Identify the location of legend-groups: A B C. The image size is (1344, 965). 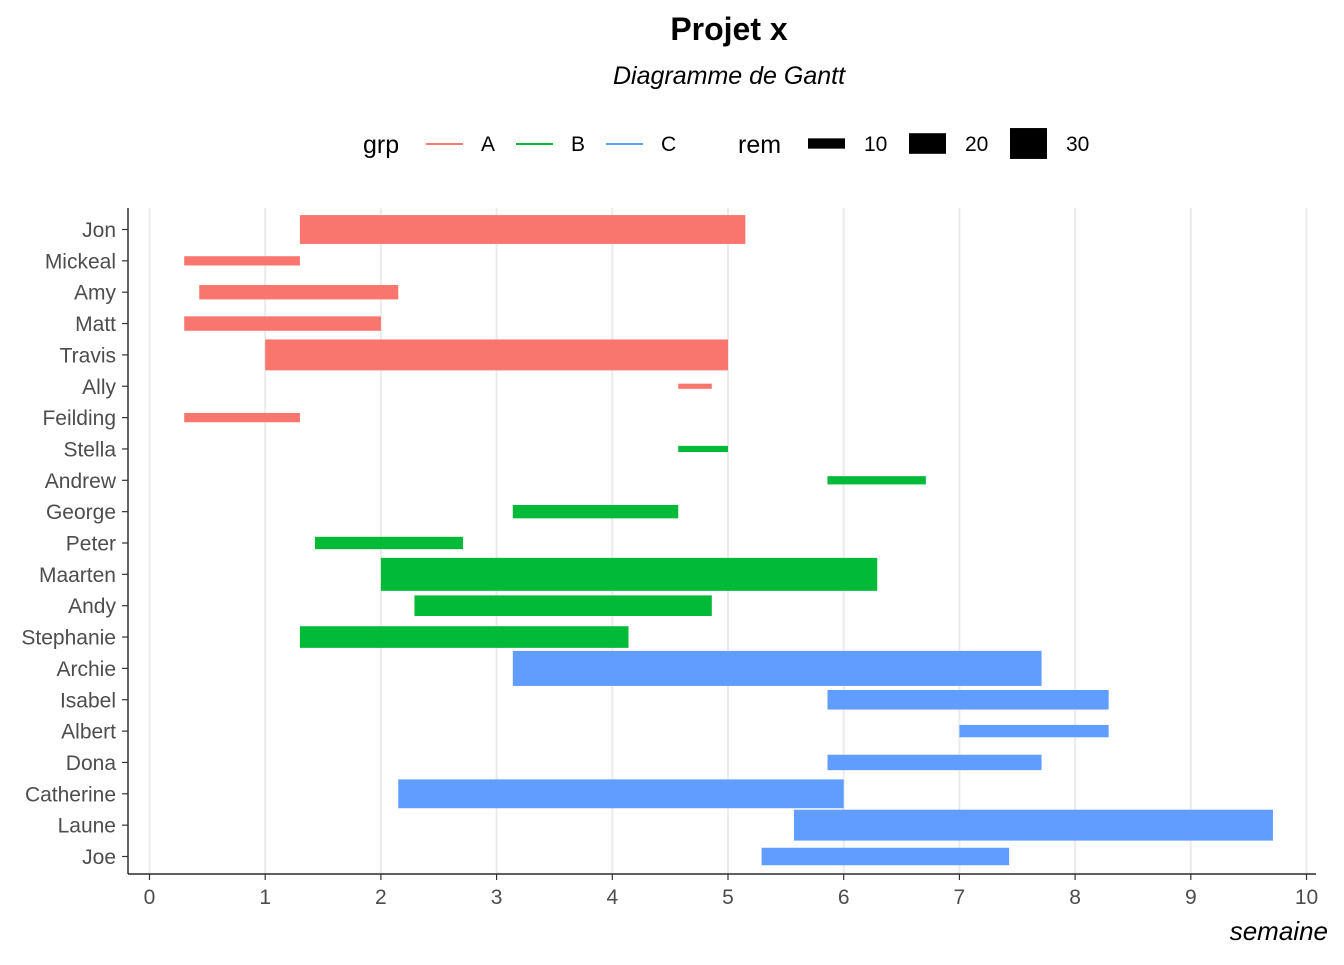
(551, 144).